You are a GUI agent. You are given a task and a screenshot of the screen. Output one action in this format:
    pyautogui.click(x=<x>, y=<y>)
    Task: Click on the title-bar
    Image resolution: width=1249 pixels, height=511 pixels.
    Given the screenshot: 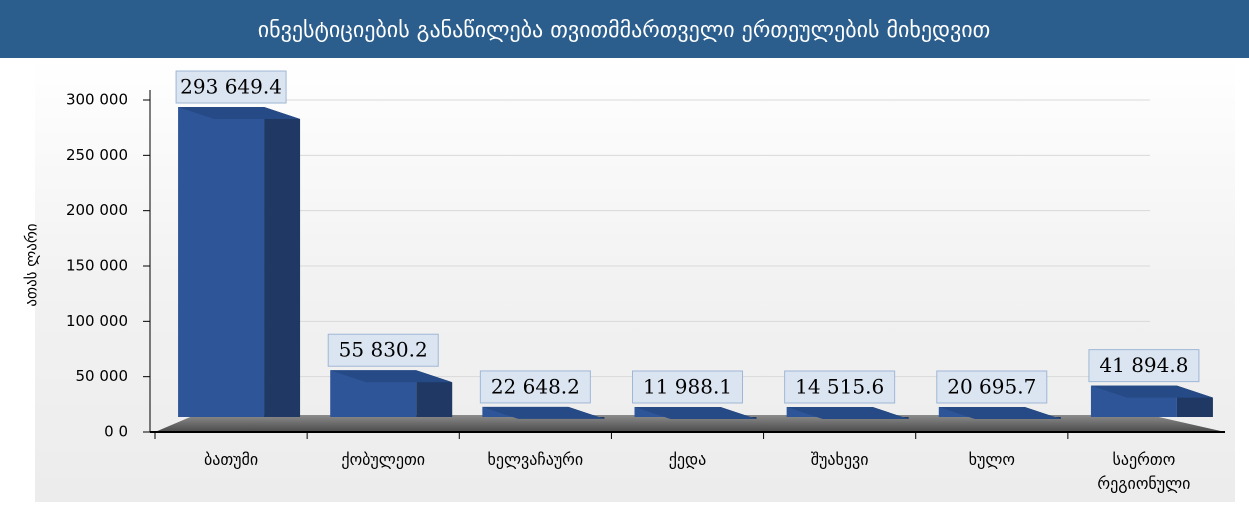 What is the action you would take?
    pyautogui.click(x=624, y=29)
    